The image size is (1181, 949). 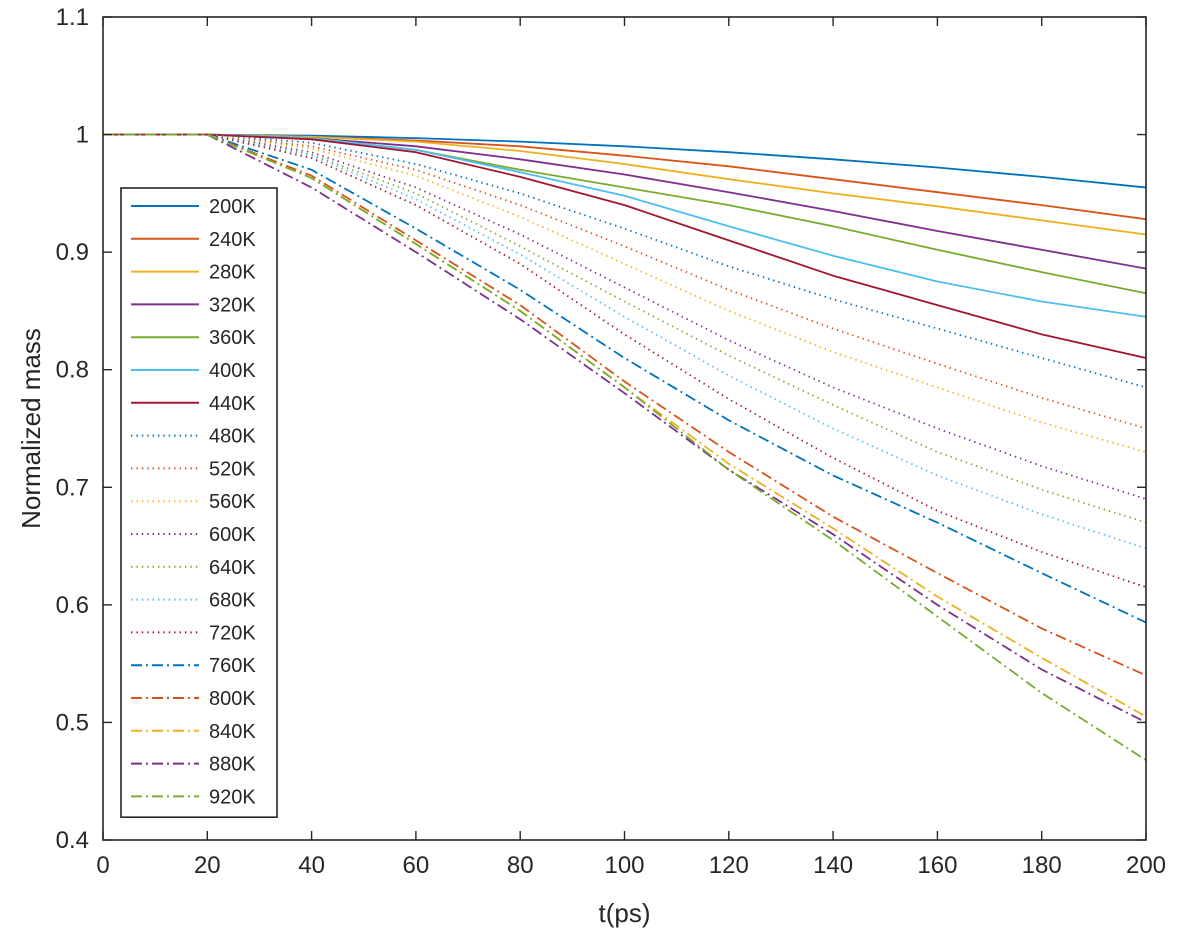 I want to click on legend-label-200K: 200K, so click(x=232, y=207).